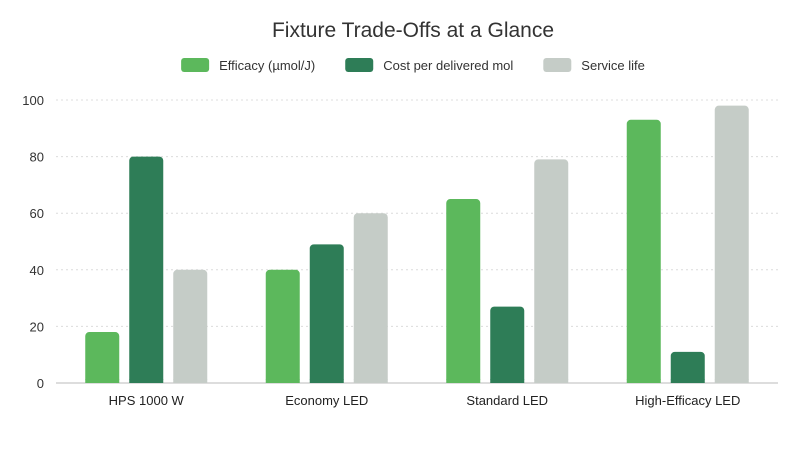 The height and width of the screenshot is (455, 800). I want to click on legend-item: Service life, so click(594, 65).